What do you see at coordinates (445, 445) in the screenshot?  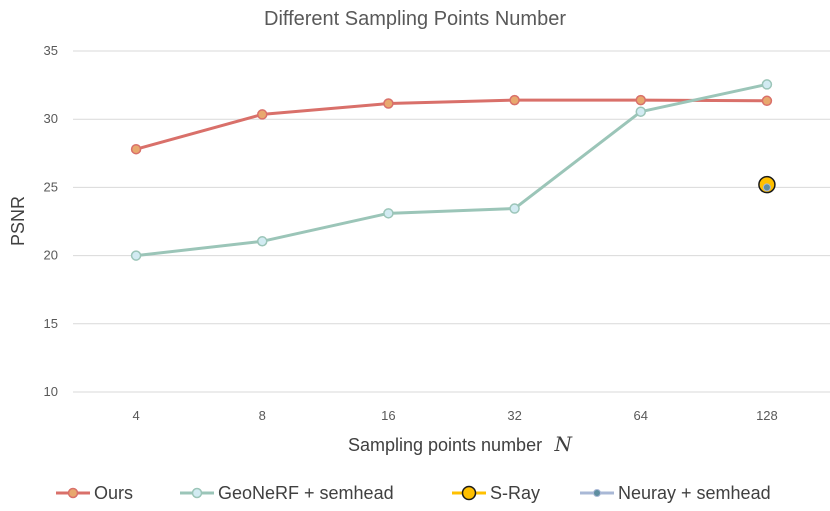 I see `x-axis-label: Sampling points number` at bounding box center [445, 445].